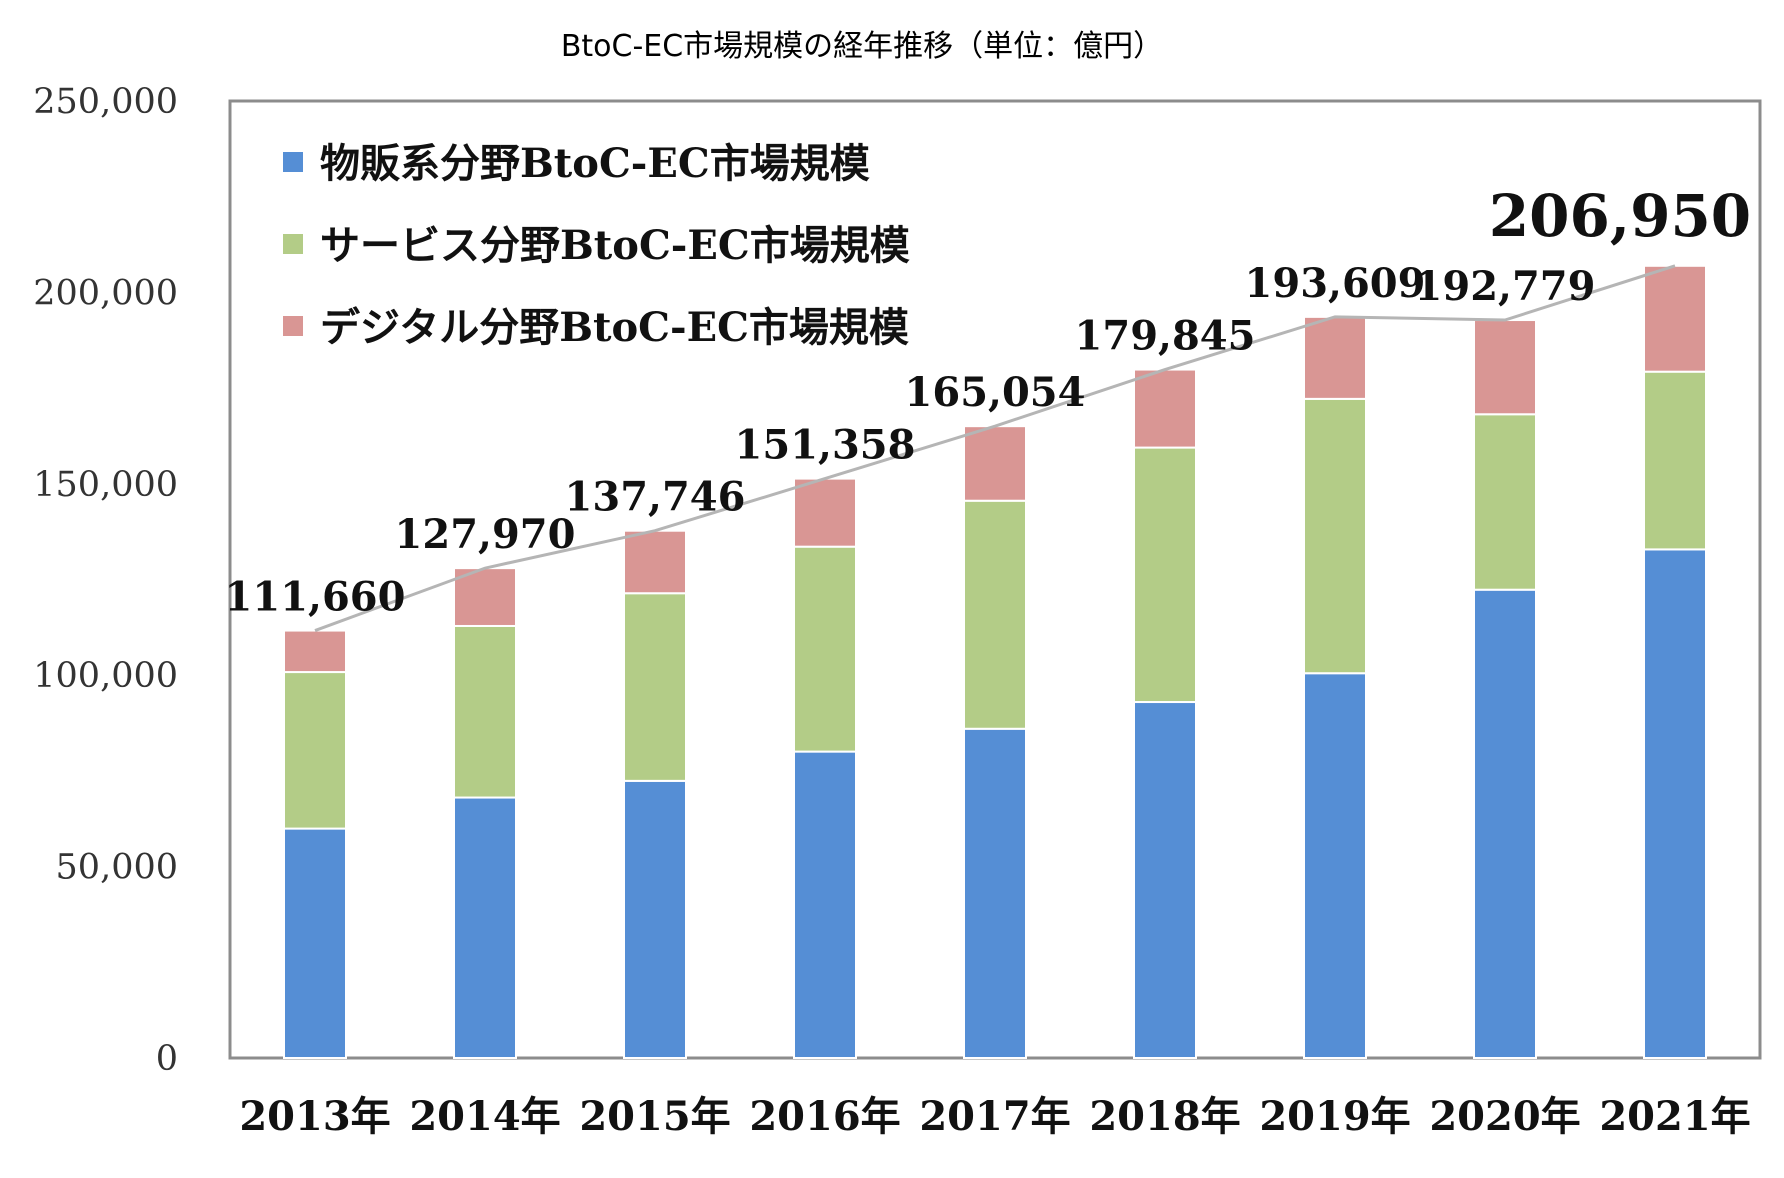 The image size is (1784, 1178). What do you see at coordinates (167, 1059) in the screenshot?
I see `y-tick-label: 0` at bounding box center [167, 1059].